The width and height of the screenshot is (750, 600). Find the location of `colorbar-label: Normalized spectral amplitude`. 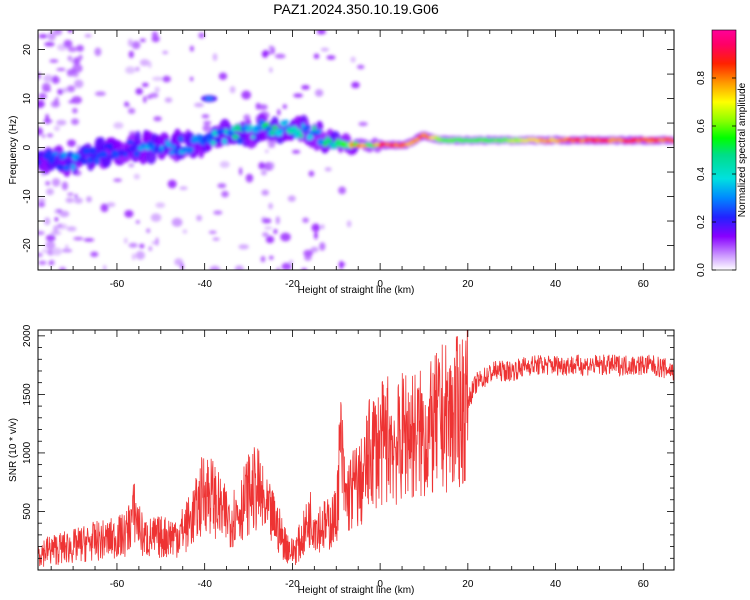

colorbar-label: Normalized spectral amplitude is located at coordinates (742, 149).